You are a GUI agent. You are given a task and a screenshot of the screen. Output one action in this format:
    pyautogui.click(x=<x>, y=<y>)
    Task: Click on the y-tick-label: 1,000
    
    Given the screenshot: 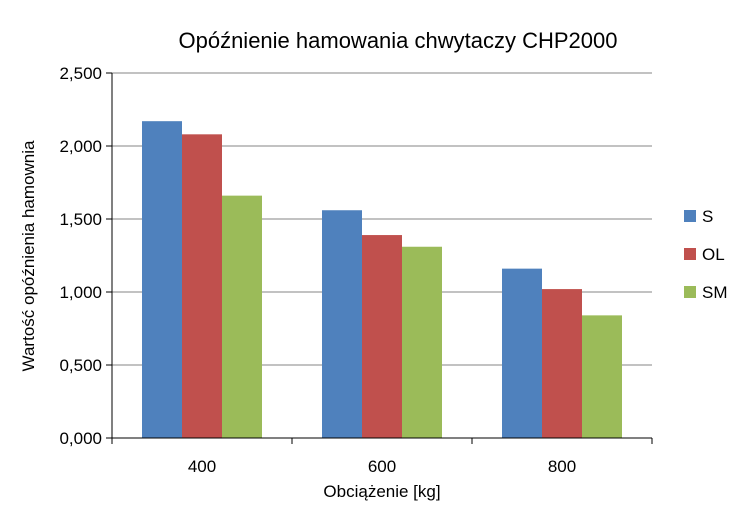 What is the action you would take?
    pyautogui.click(x=80, y=292)
    